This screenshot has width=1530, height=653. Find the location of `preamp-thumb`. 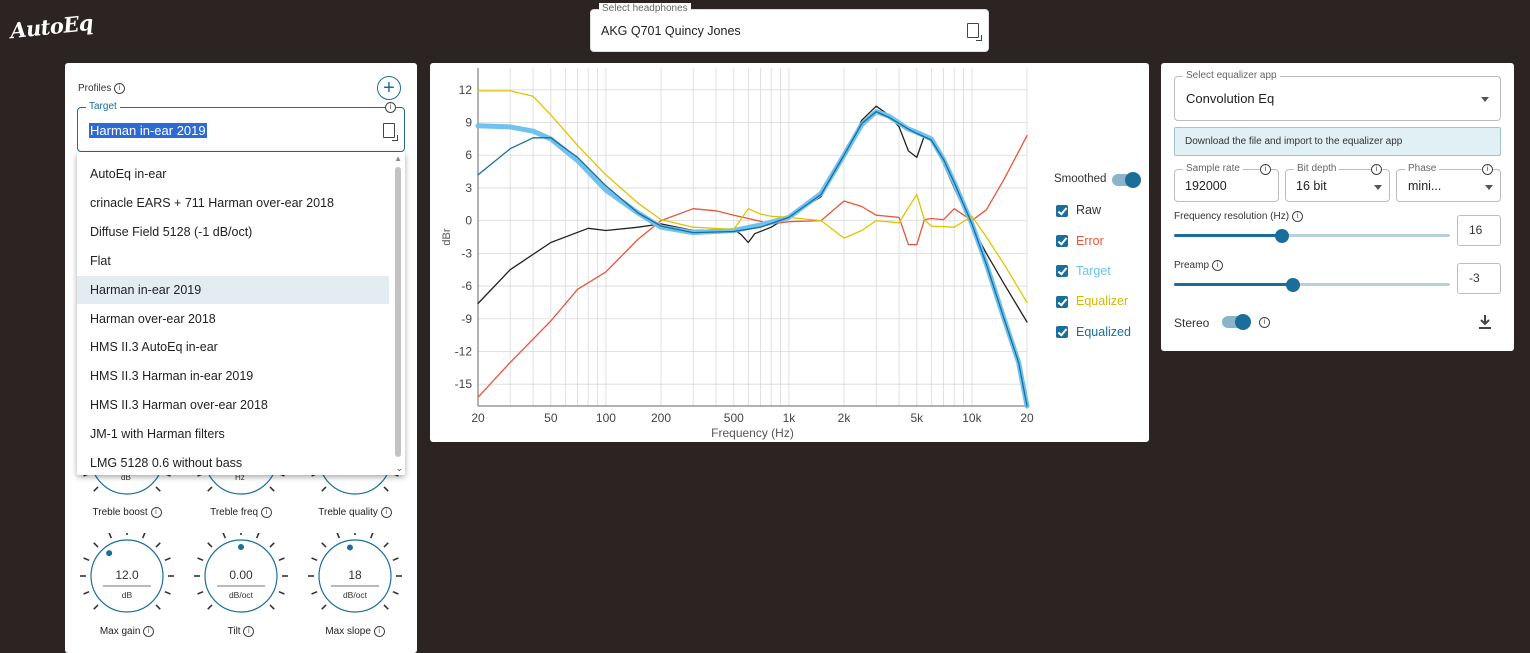

preamp-thumb is located at coordinates (1292, 285).